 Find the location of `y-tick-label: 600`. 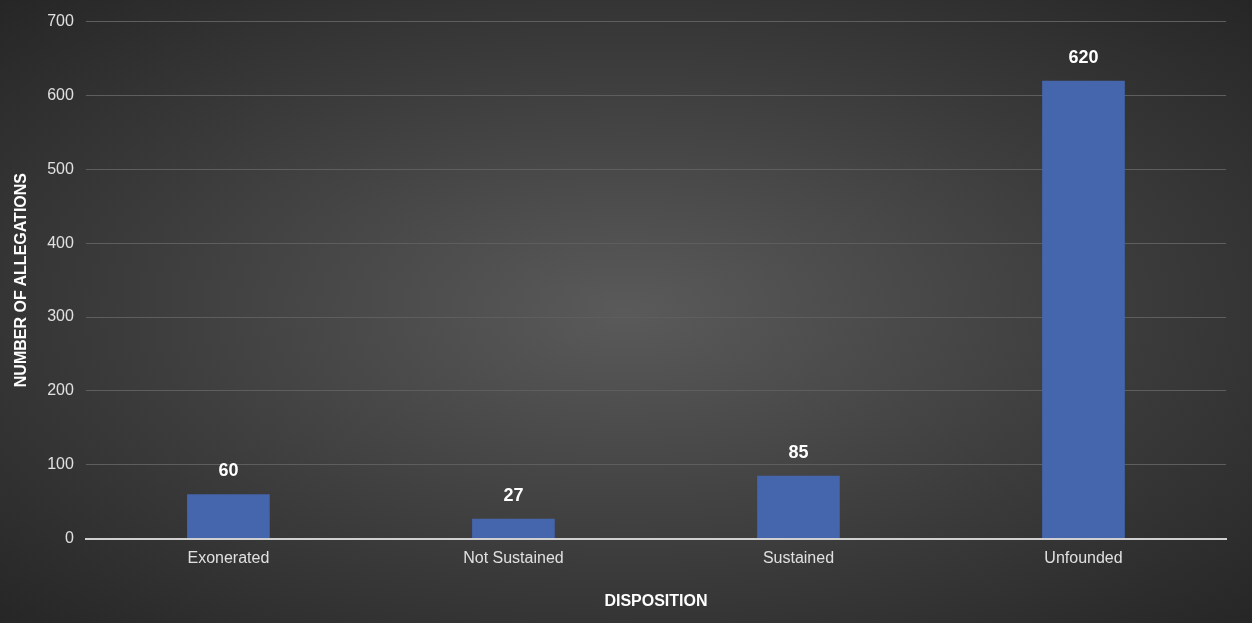

y-tick-label: 600 is located at coordinates (60, 94).